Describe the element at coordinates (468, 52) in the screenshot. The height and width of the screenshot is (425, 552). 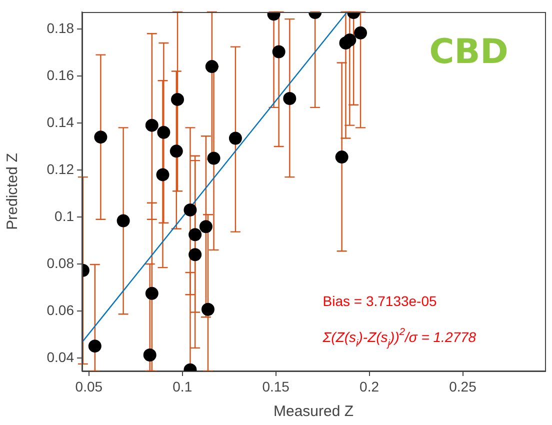
I see `text: CBD` at that location.